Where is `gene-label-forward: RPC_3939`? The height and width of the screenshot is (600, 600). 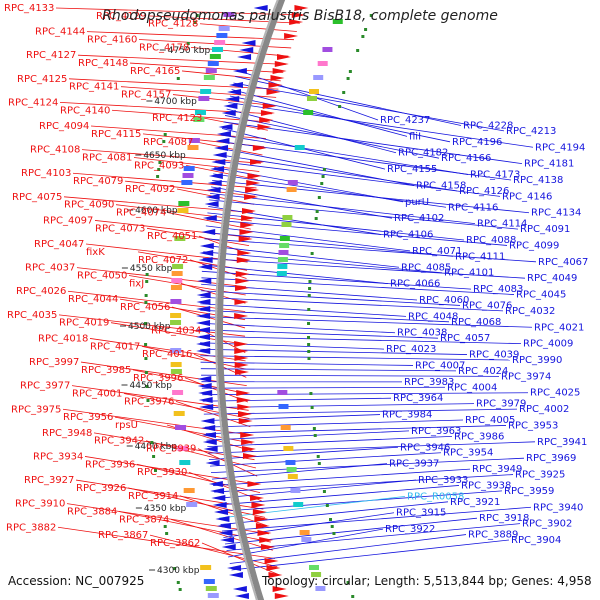 gene-label-forward: RPC_3939 is located at coordinates (171, 449).